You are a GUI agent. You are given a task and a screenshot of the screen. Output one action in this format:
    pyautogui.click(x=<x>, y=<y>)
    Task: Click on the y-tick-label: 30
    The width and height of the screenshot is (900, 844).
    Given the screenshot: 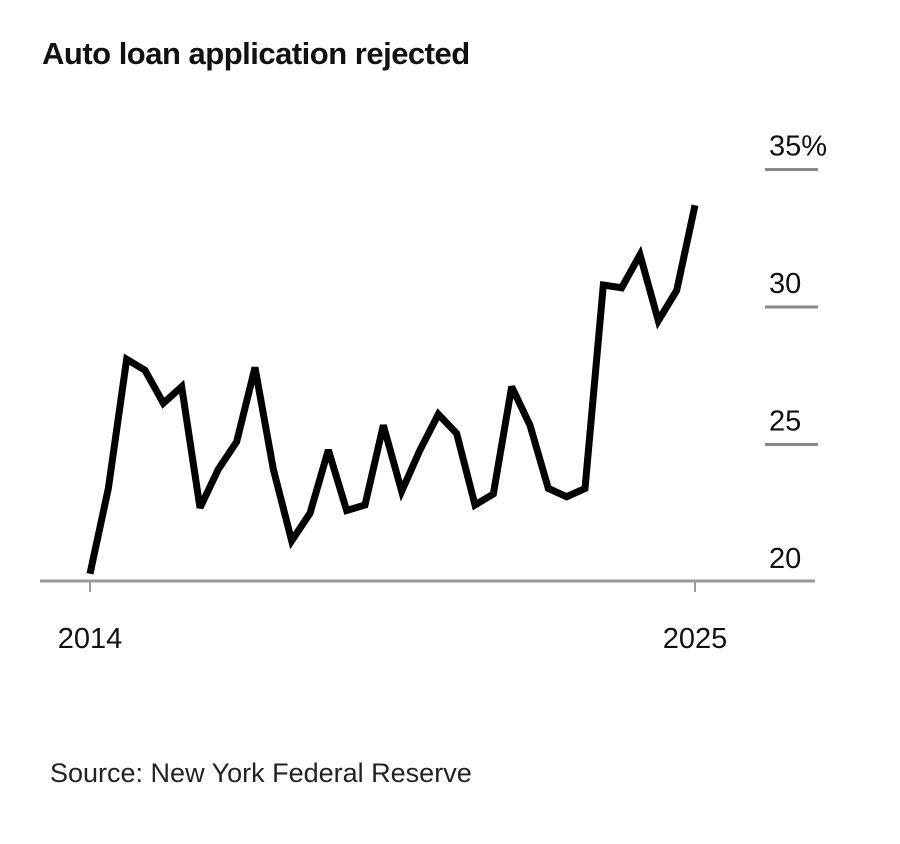 What is the action you would take?
    pyautogui.click(x=785, y=284)
    